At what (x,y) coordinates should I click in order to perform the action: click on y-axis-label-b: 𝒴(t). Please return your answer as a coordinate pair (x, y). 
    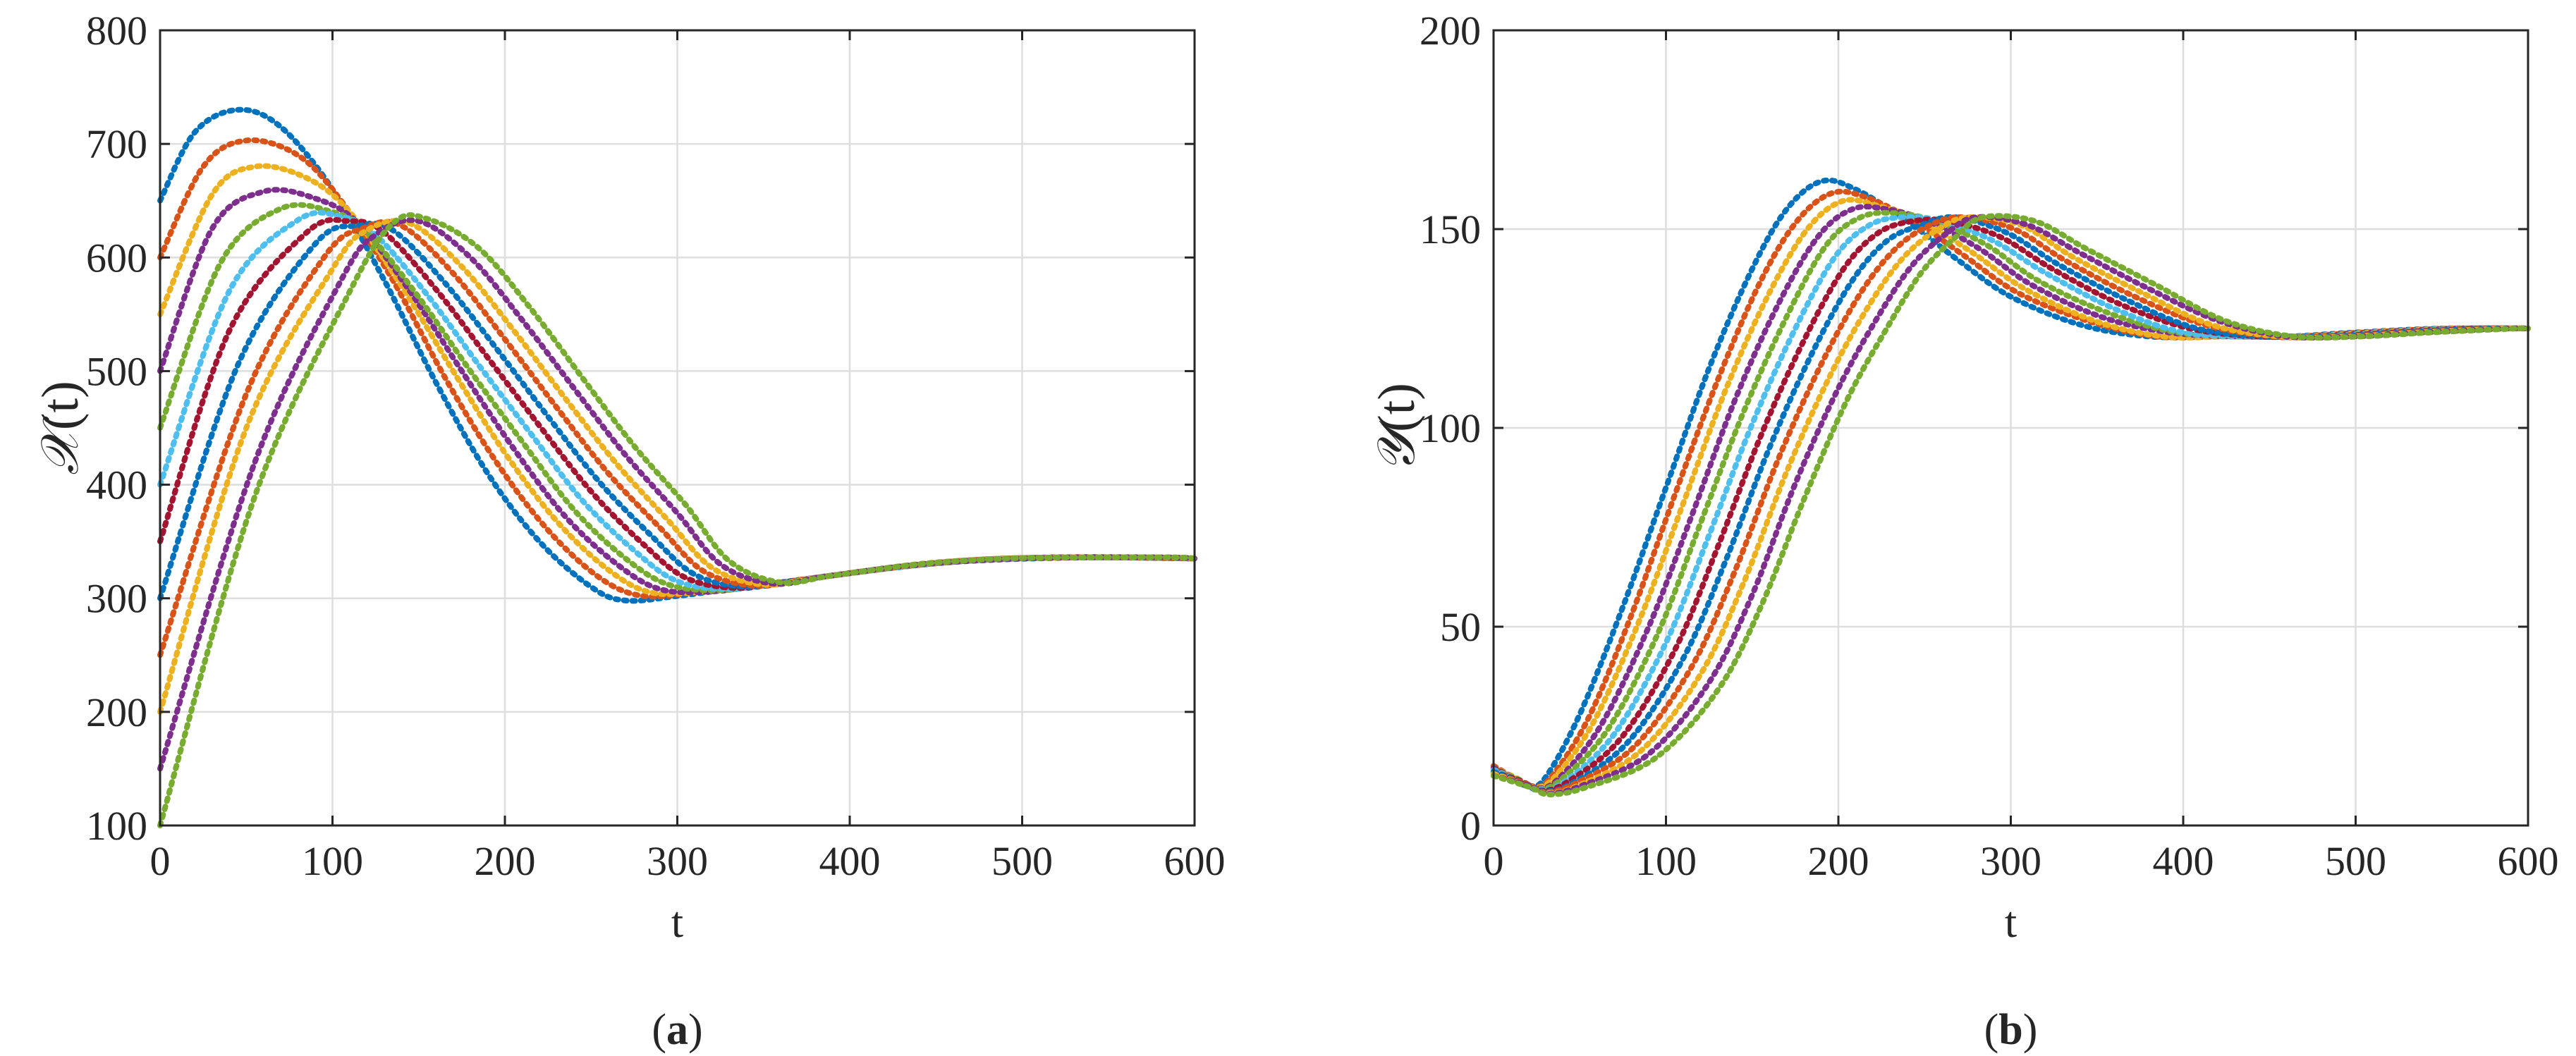
    Looking at the image, I should click on (1397, 428).